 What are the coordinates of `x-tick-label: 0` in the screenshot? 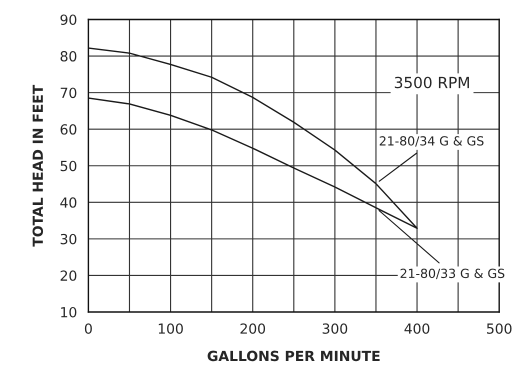 It's located at (88, 328).